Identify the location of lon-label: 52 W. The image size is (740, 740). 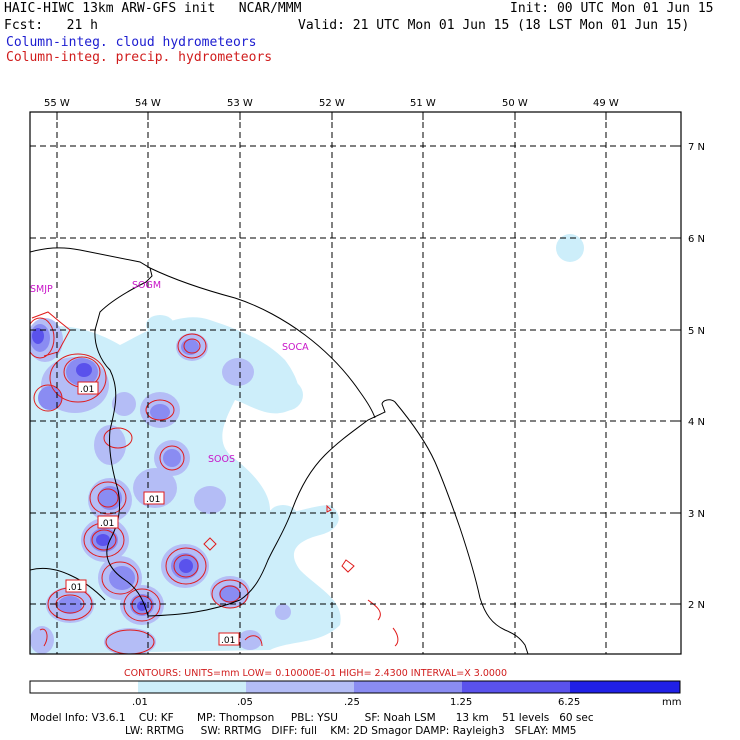
(332, 103).